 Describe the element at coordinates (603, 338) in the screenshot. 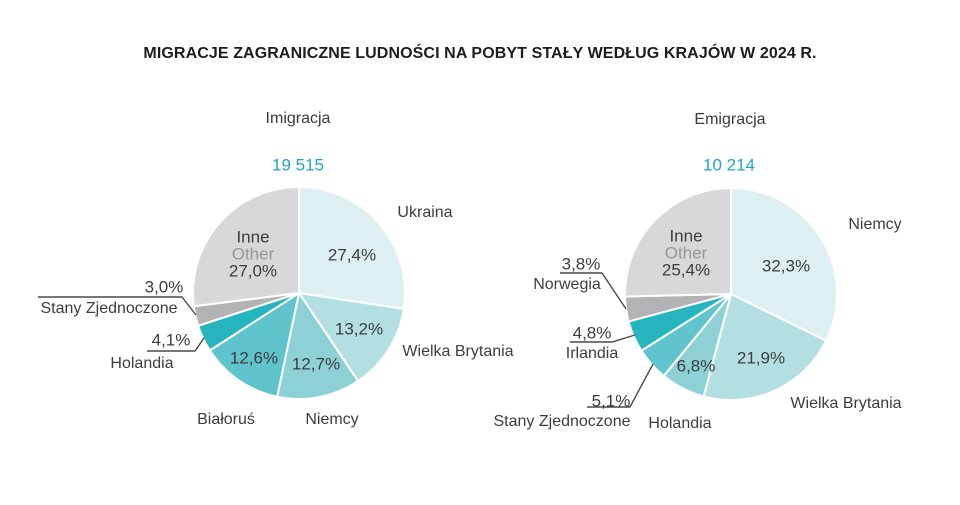

I see `callout-line-irlandia-emigracja` at that location.